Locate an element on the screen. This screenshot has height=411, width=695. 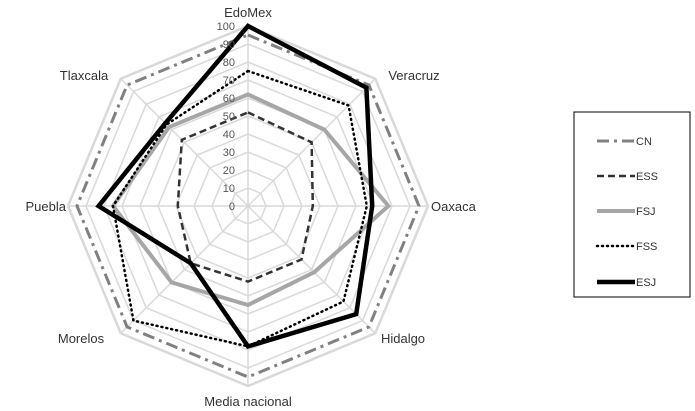
tick-label: 50 is located at coordinates (229, 117).